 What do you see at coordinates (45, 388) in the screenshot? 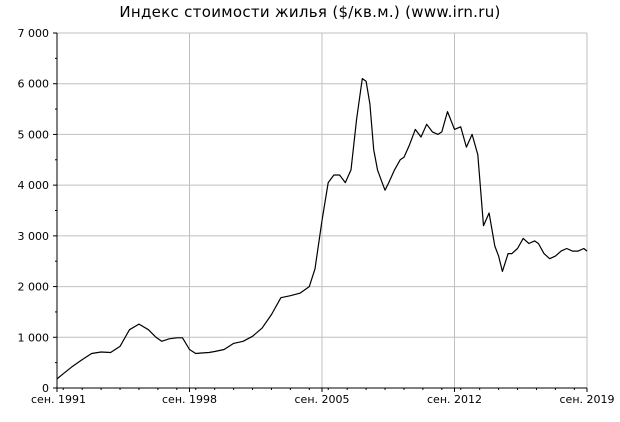
I see `y-tick-label: 0` at bounding box center [45, 388].